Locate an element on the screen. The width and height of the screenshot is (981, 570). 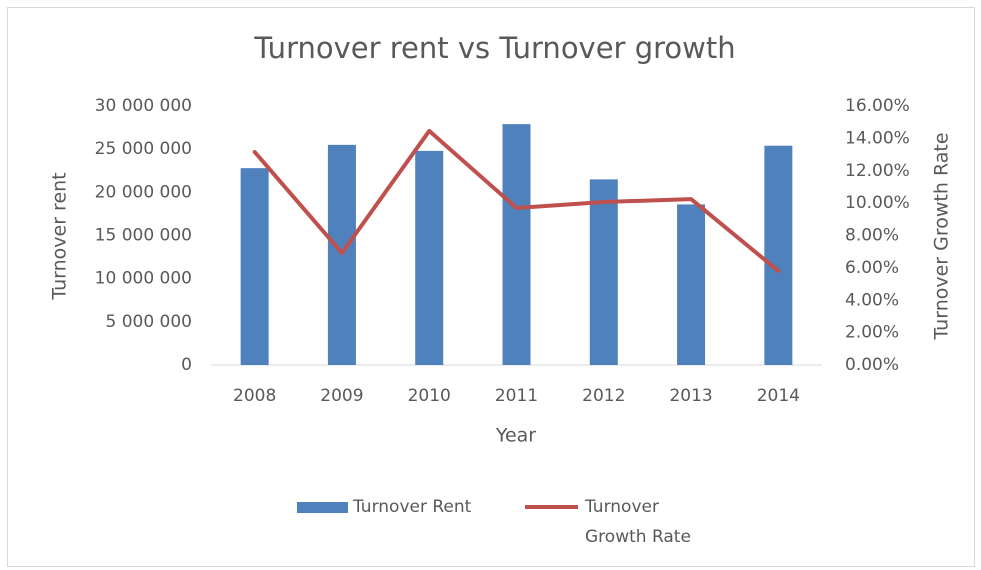
x-tick-label: 2009 is located at coordinates (341, 396).